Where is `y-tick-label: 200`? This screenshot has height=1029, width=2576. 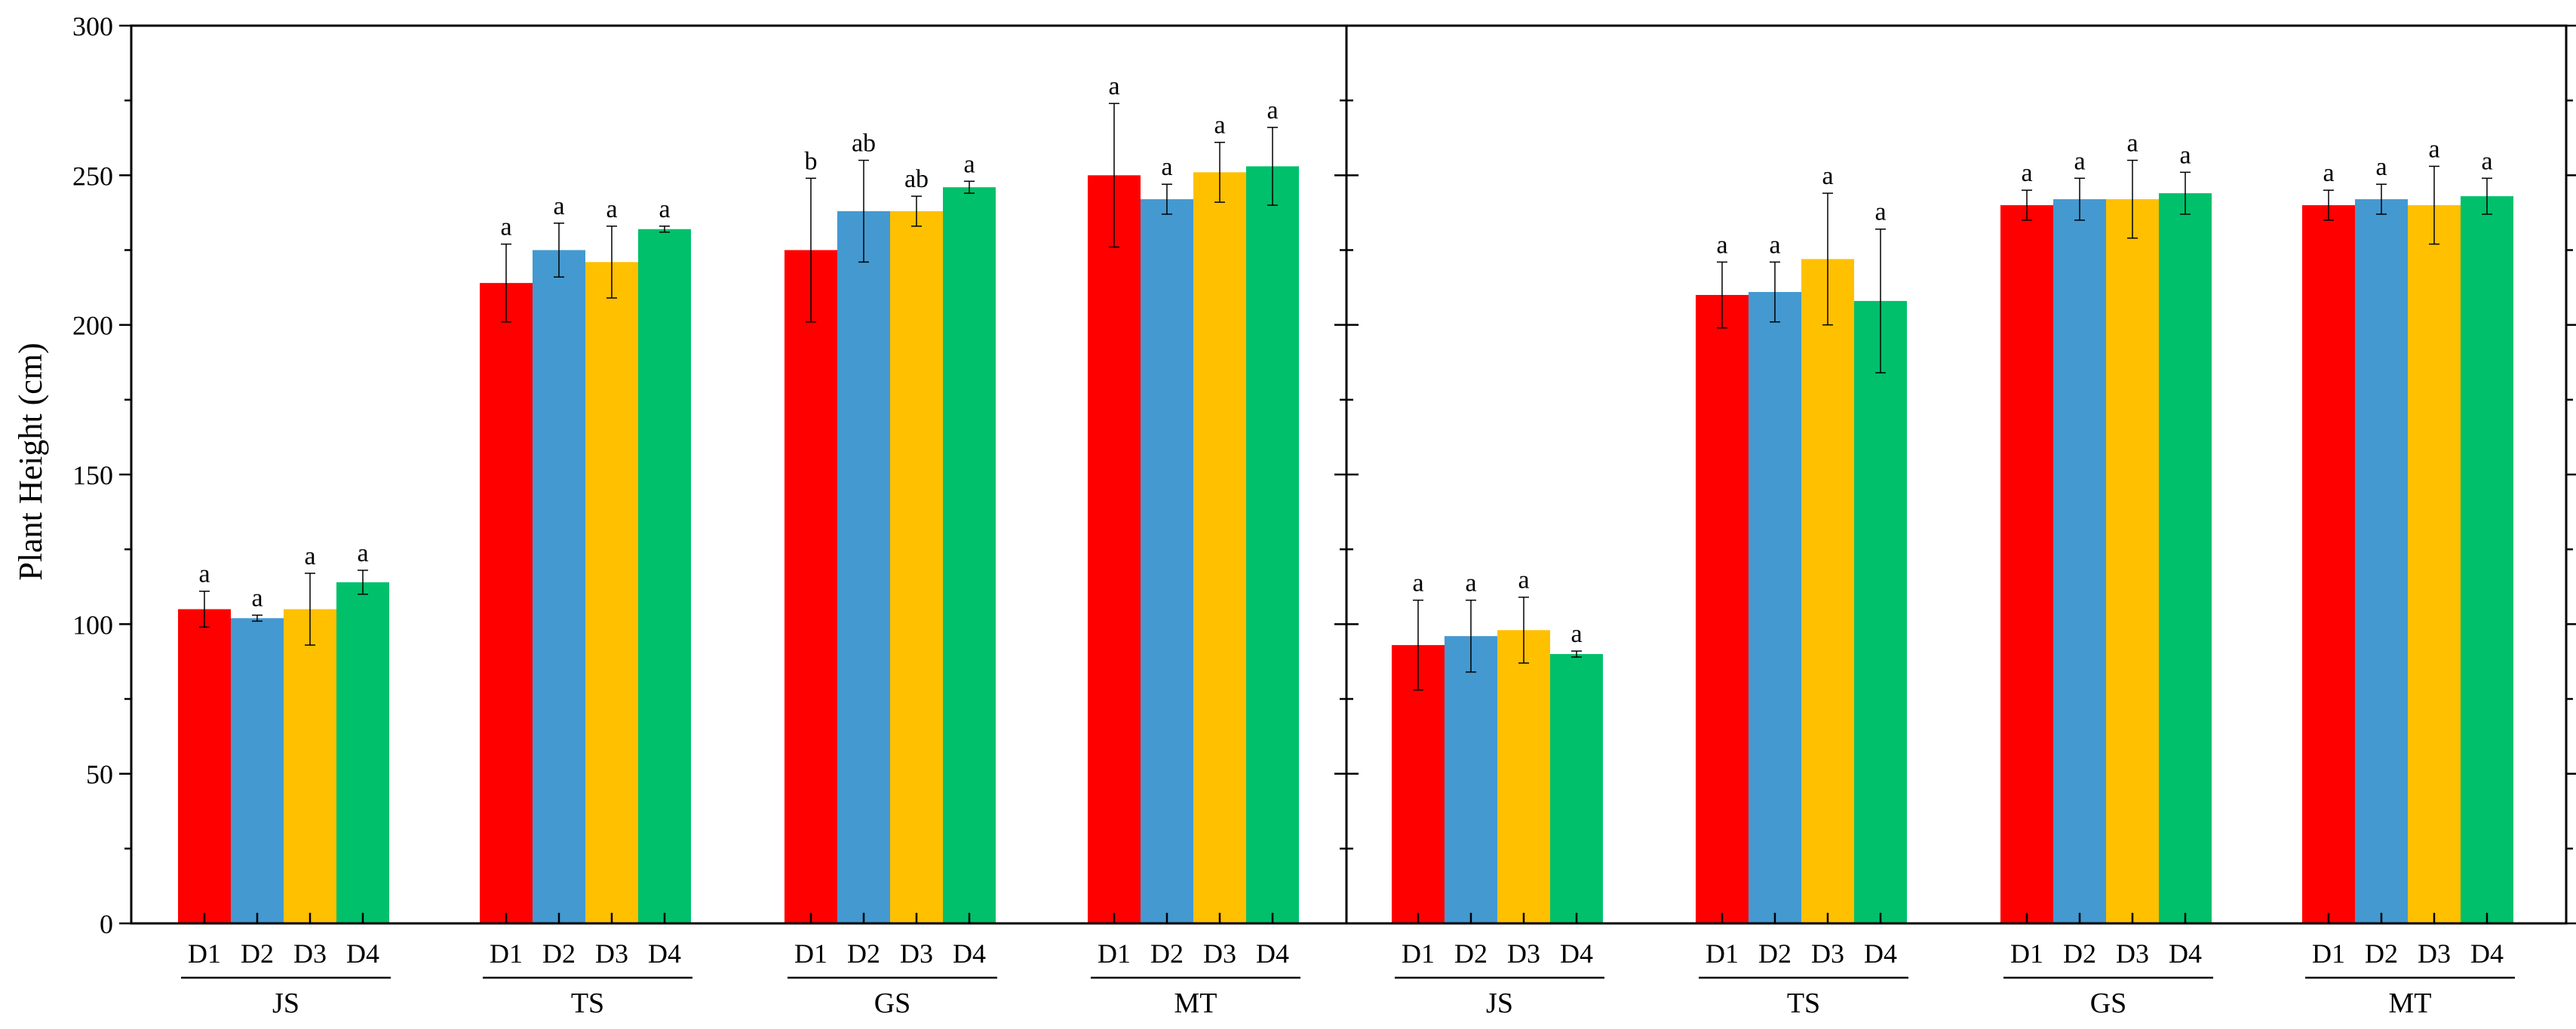
y-tick-label: 200 is located at coordinates (92, 326).